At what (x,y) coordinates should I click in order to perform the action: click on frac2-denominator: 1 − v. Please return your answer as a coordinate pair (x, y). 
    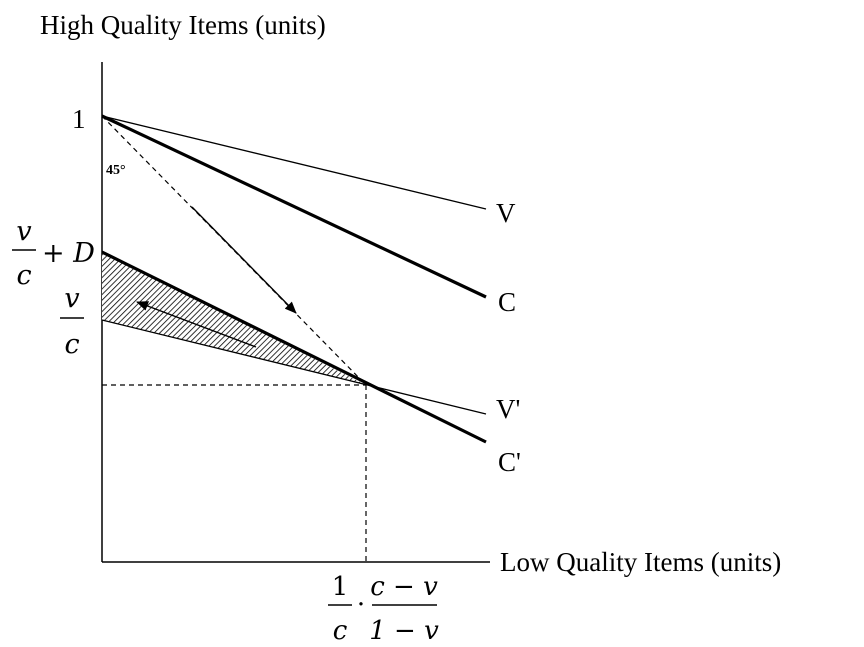
    Looking at the image, I should click on (404, 631).